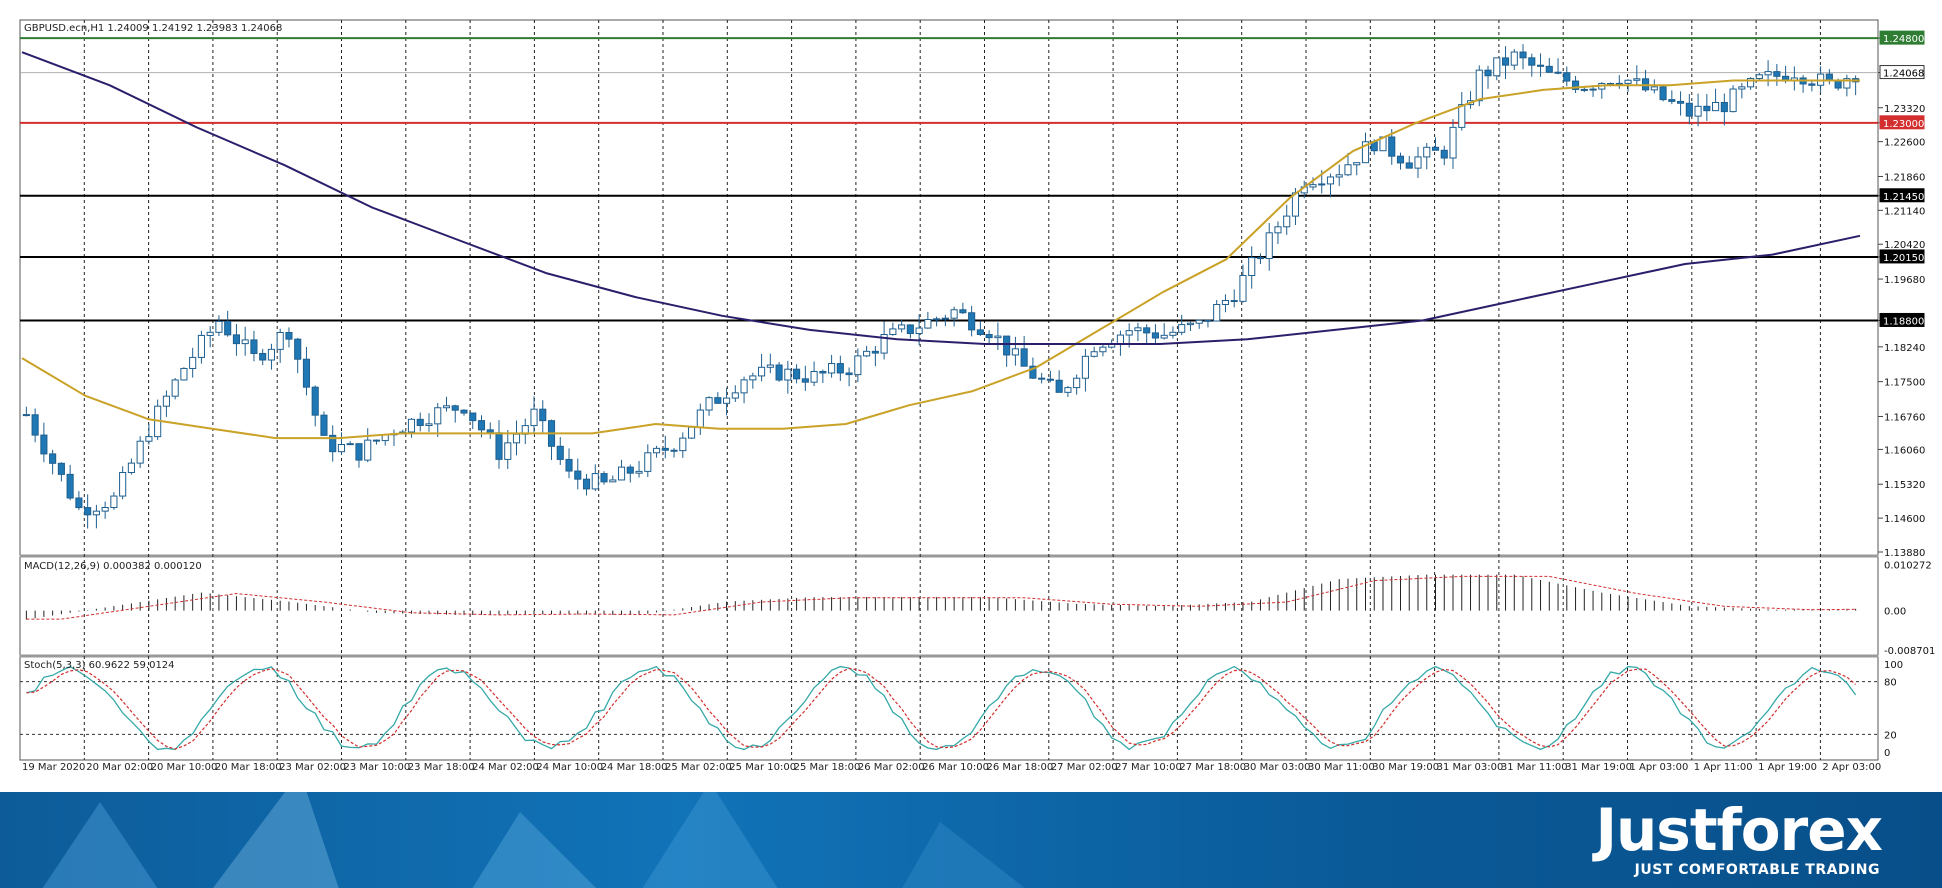 Image resolution: width=1942 pixels, height=888 pixels. I want to click on time-tick-label: 27 Mar 10:00, so click(1148, 767).